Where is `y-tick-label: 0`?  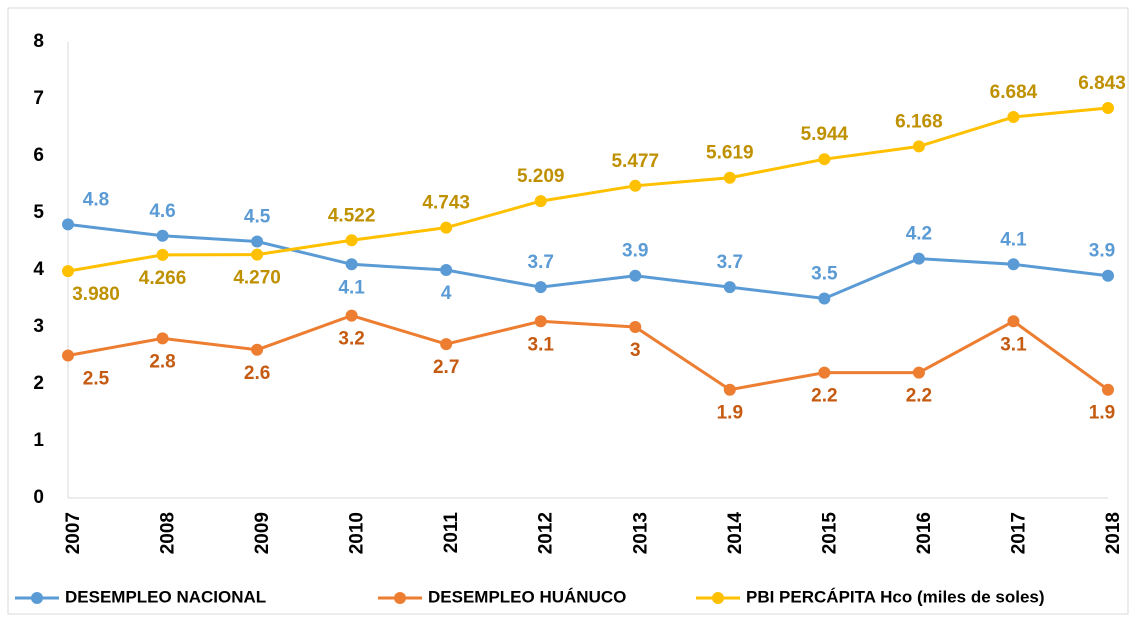 y-tick-label: 0 is located at coordinates (38, 497).